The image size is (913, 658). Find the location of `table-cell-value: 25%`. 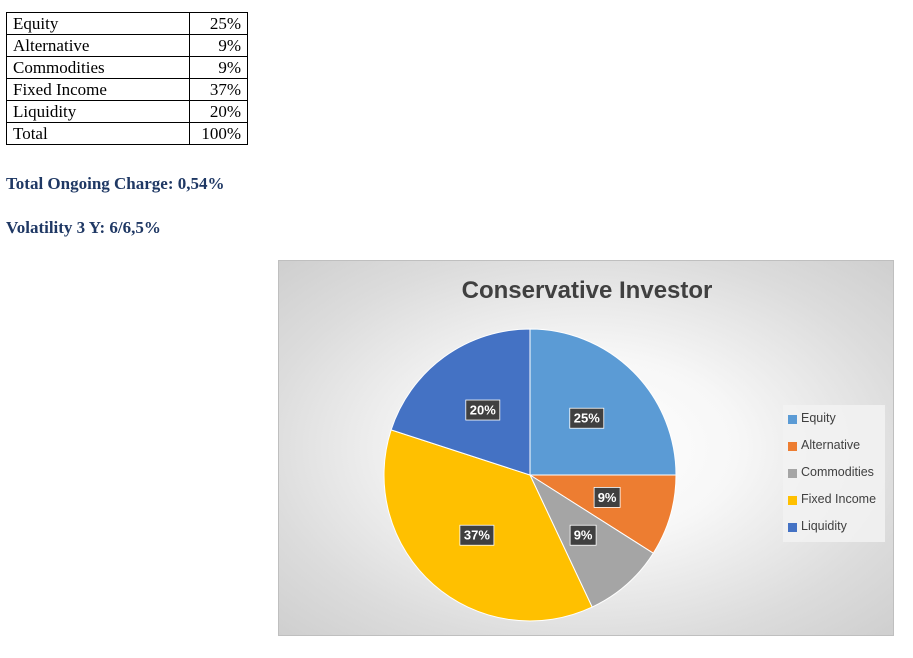

table-cell-value: 25% is located at coordinates (218, 23).